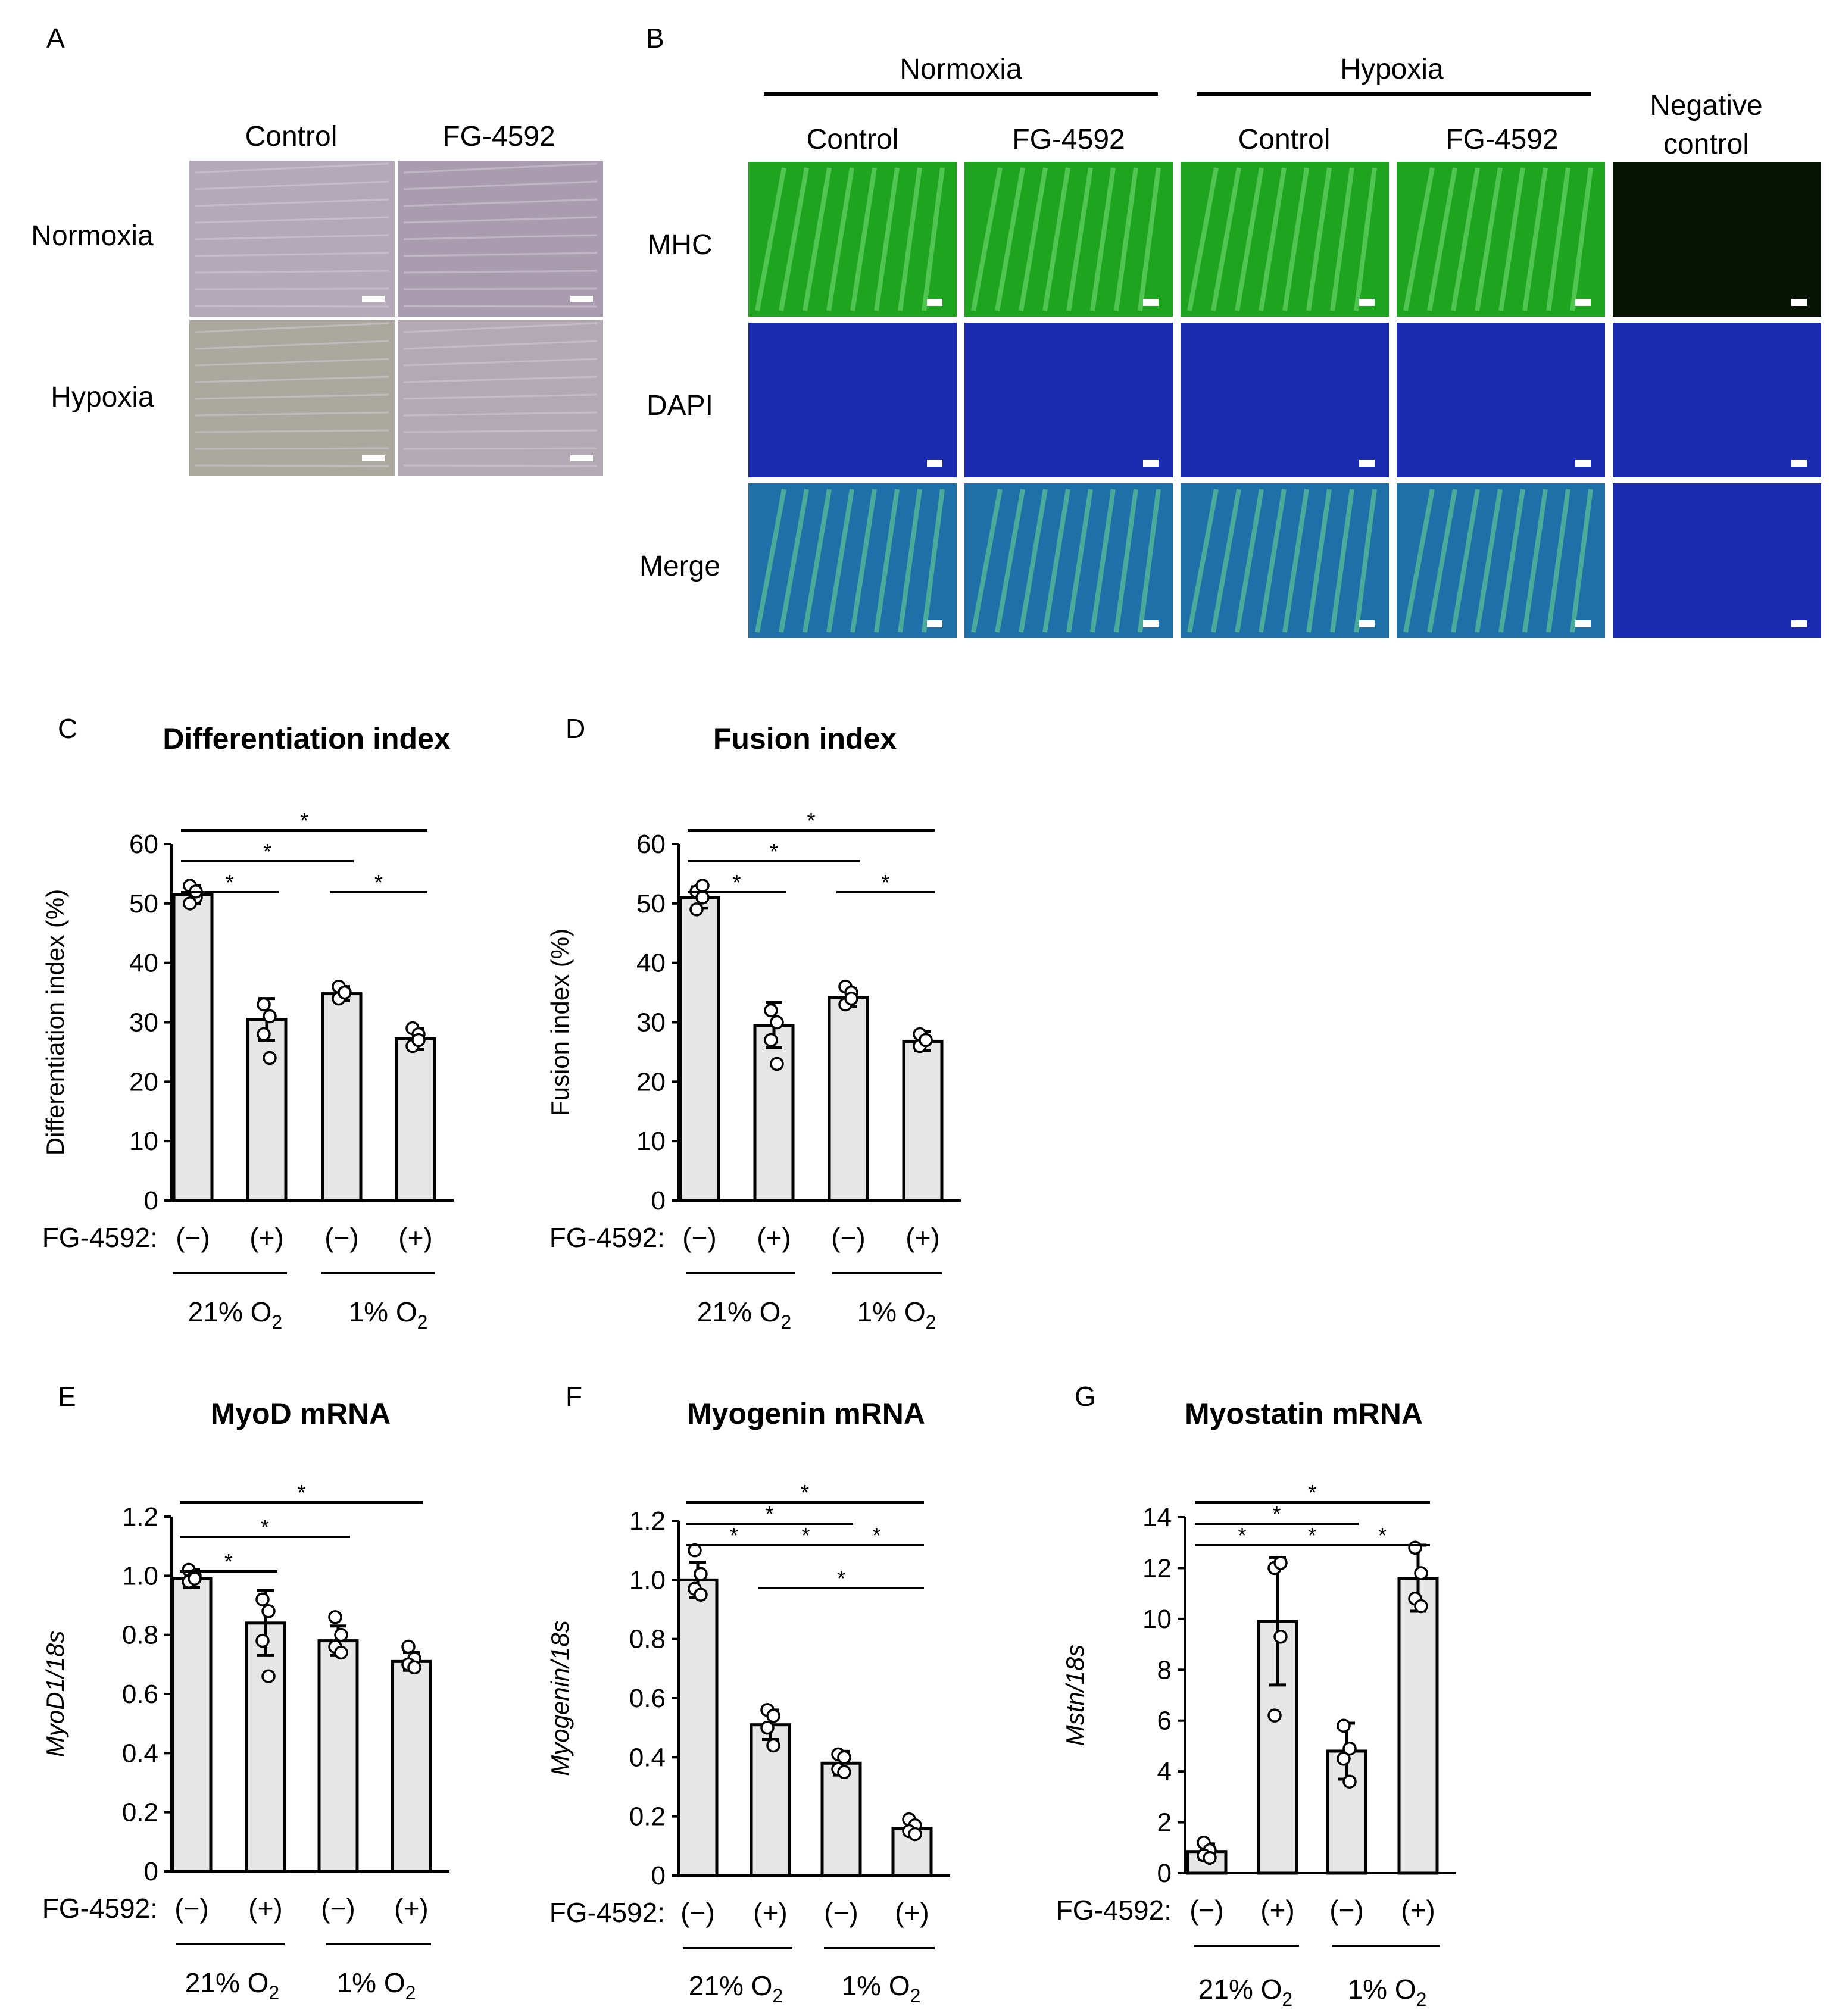 This screenshot has width=1836, height=2016. Describe the element at coordinates (882, 1988) in the screenshot. I see `group-label: 1% O2` at that location.